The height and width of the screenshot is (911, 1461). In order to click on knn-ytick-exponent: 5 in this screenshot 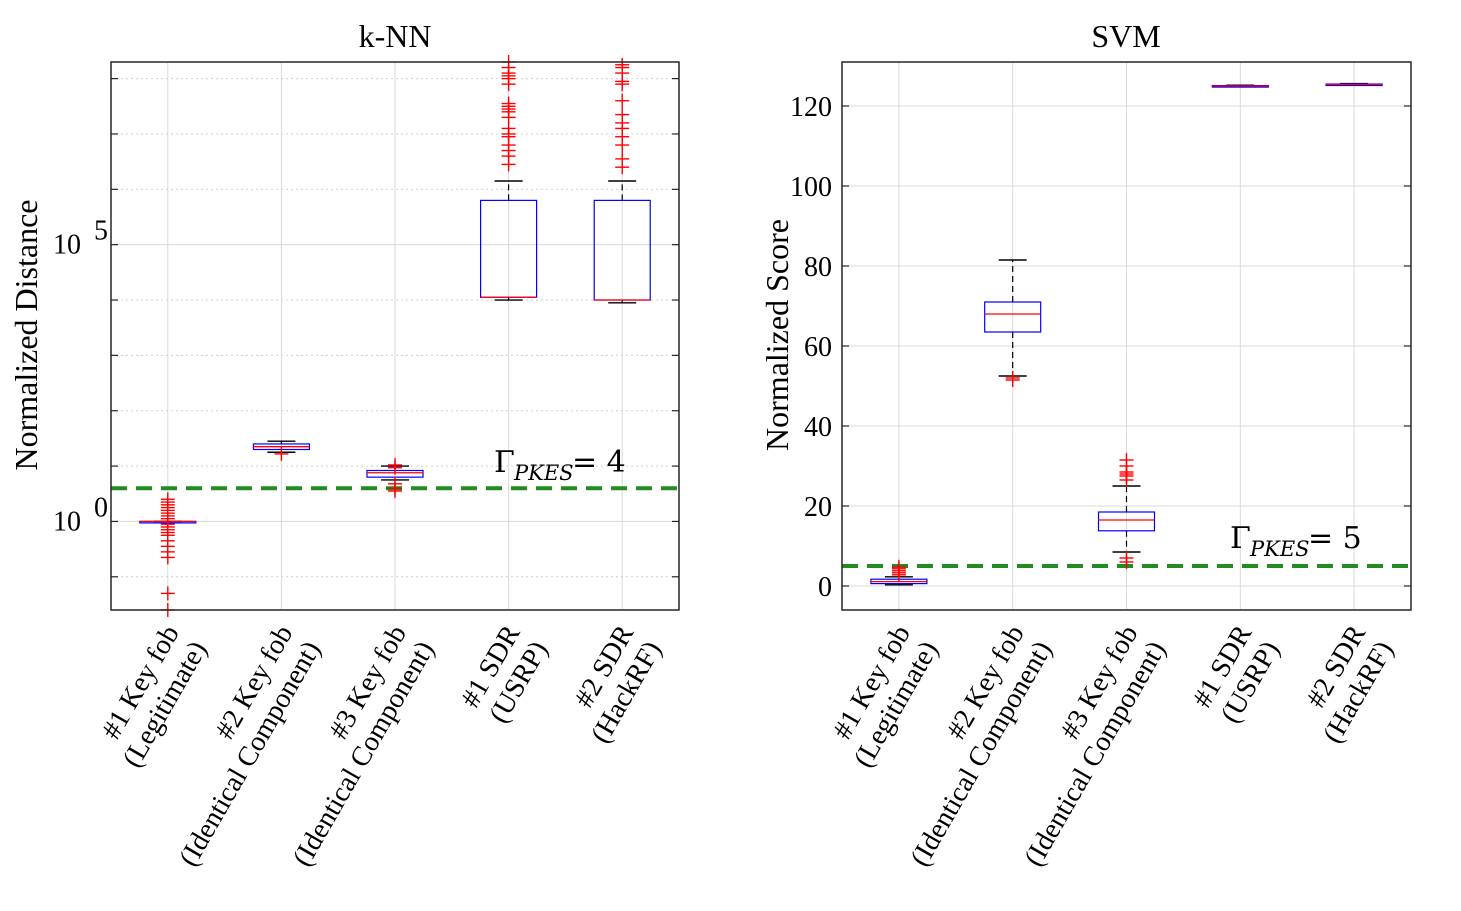, I will do `click(101, 231)`.